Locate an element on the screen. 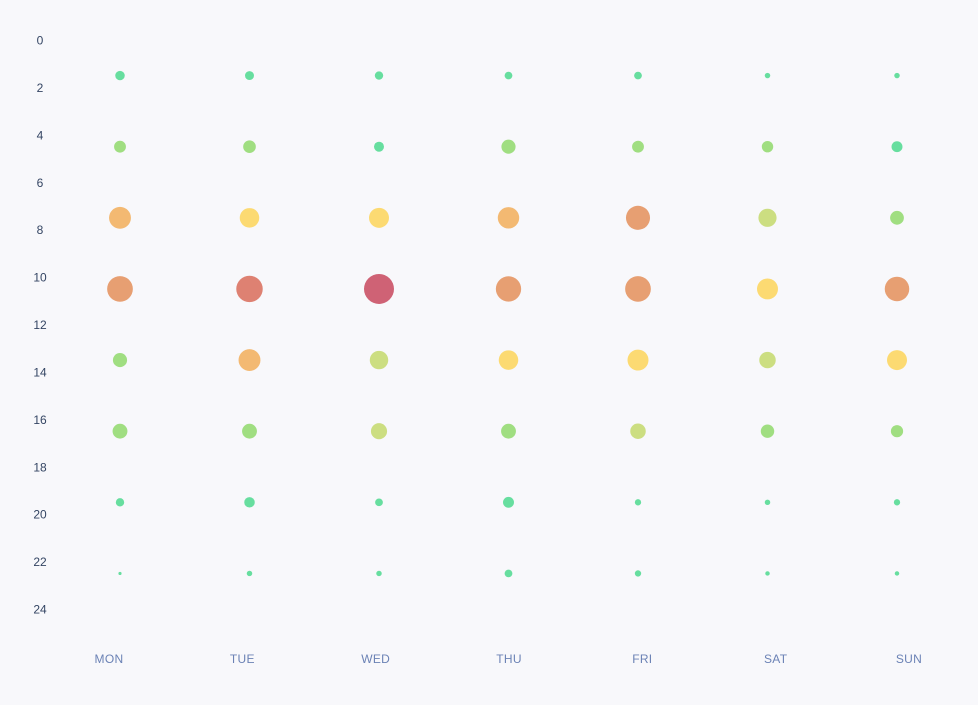 This screenshot has height=705, width=978. y-tick-label: 24 is located at coordinates (40, 610).